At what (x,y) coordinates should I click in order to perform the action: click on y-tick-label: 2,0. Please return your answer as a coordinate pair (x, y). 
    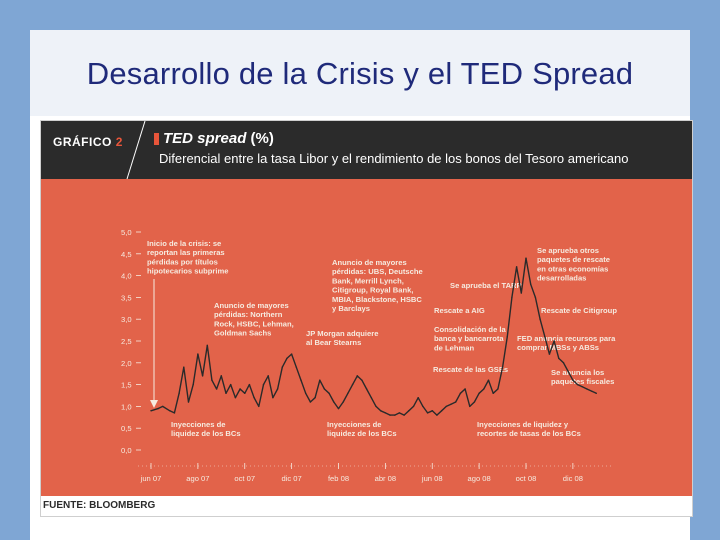
    Looking at the image, I should click on (126, 363).